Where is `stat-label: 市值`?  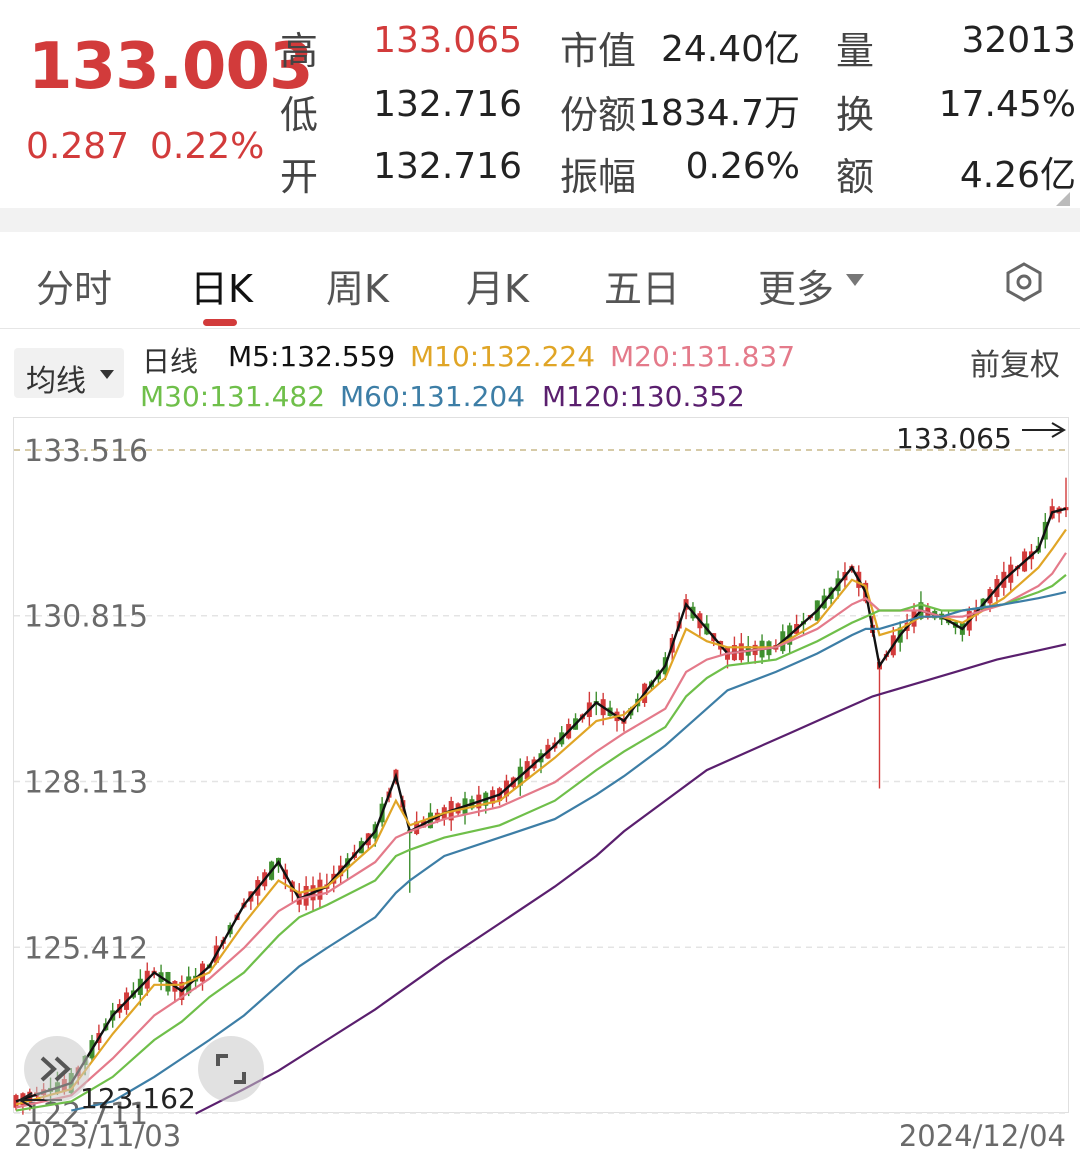 stat-label: 市值 is located at coordinates (598, 51).